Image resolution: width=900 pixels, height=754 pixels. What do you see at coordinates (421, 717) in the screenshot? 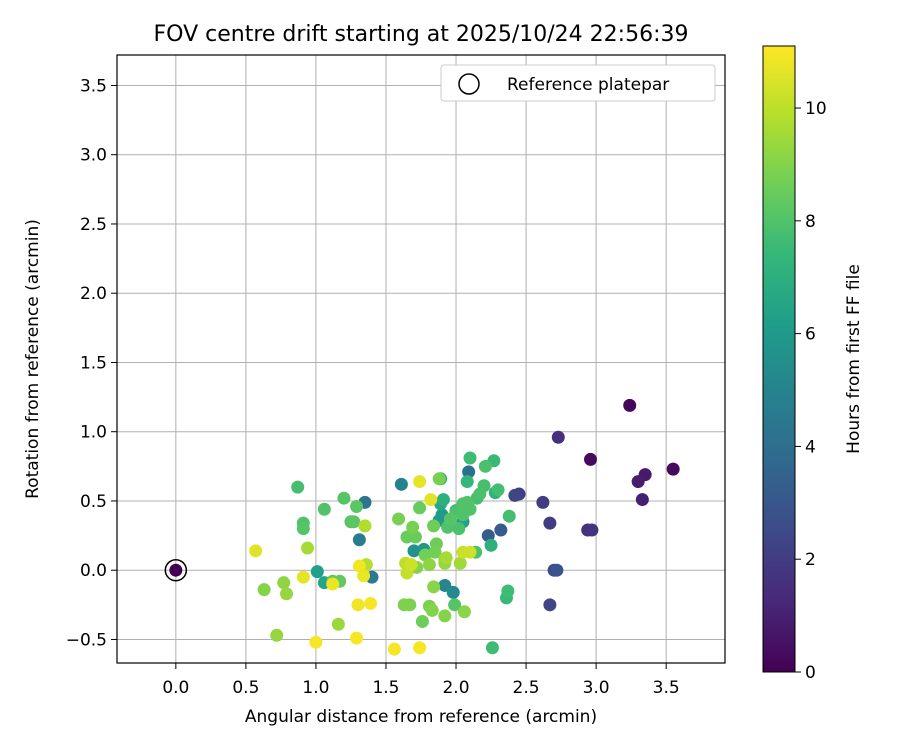
I see `x-axis-label: Angular distance from reference (arcmin)` at bounding box center [421, 717].